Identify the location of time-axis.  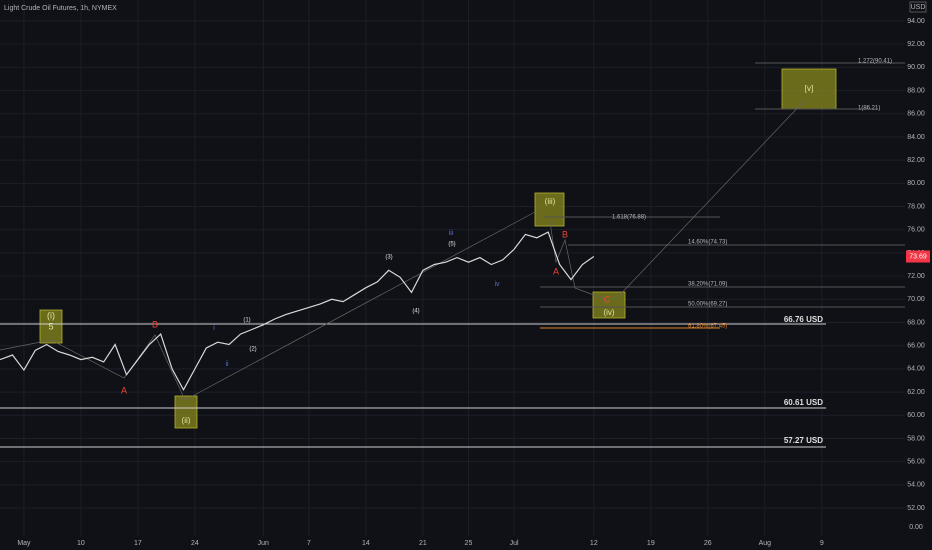
(452, 543).